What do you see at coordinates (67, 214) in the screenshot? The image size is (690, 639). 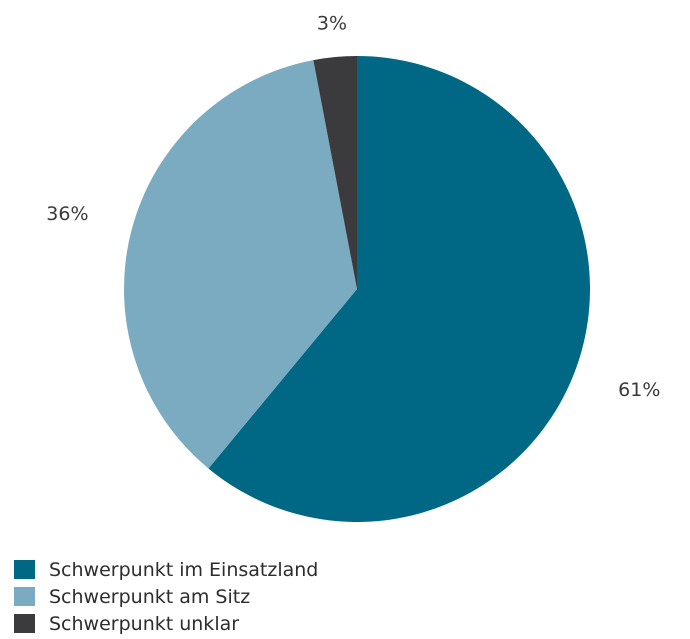 I see `slice-label-sitz: 36%` at bounding box center [67, 214].